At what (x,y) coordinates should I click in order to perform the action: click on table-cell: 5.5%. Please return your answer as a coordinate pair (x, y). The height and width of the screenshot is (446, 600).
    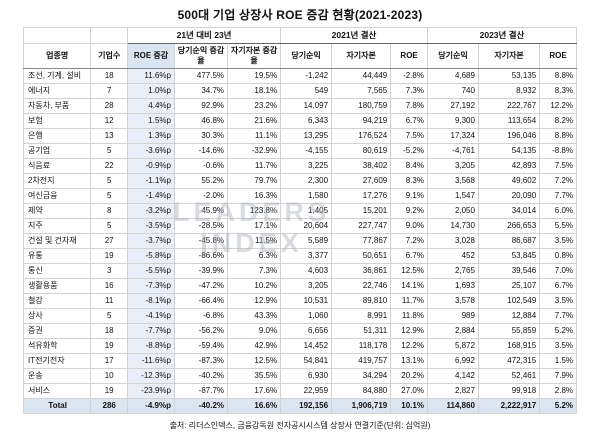
    Looking at the image, I should click on (558, 225).